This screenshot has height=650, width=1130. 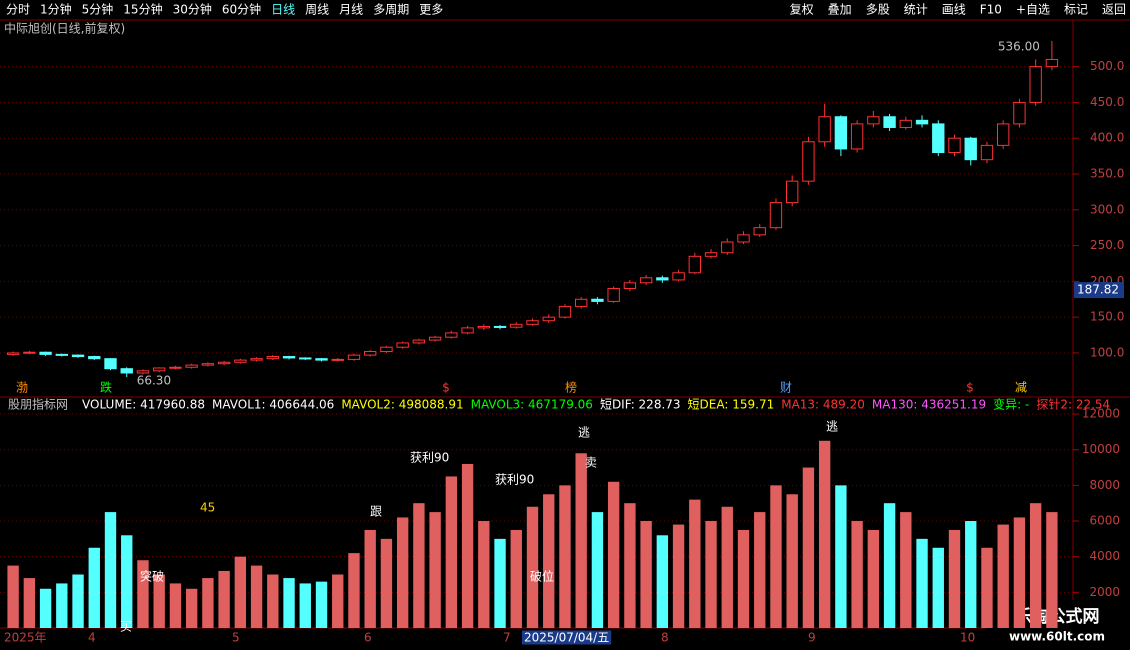 What do you see at coordinates (92, 638) in the screenshot?
I see `date-label: 4` at bounding box center [92, 638].